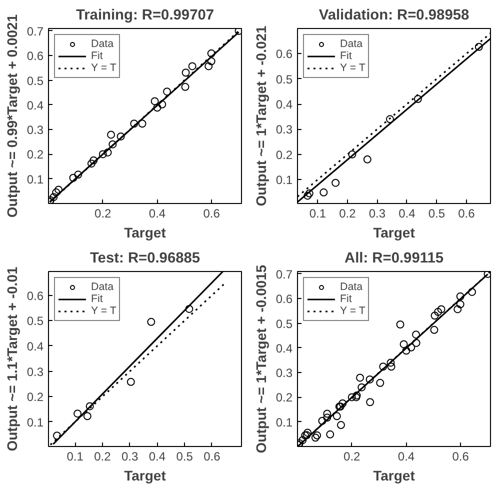 The height and width of the screenshot is (487, 498). What do you see at coordinates (260, 359) in the screenshot?
I see `y-axis-title: Output ~= 1*Target + -0.0015` at bounding box center [260, 359].